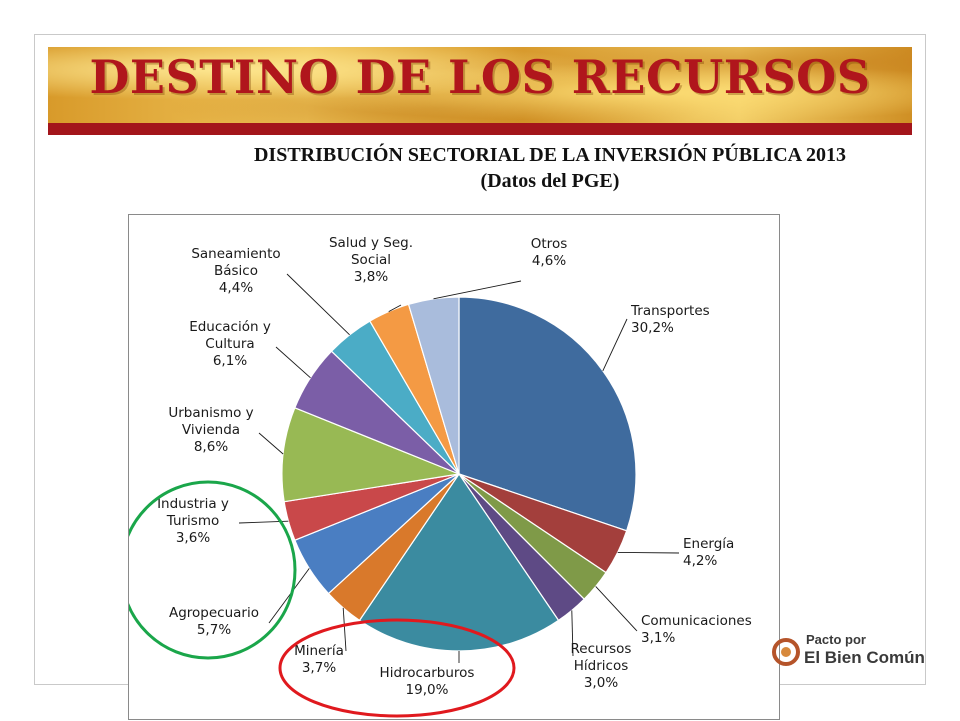 Image resolution: width=960 pixels, height=721 pixels. I want to click on data-label-salud-y-seg-social: Salud y Seg. Social 3,8%, so click(371, 260).